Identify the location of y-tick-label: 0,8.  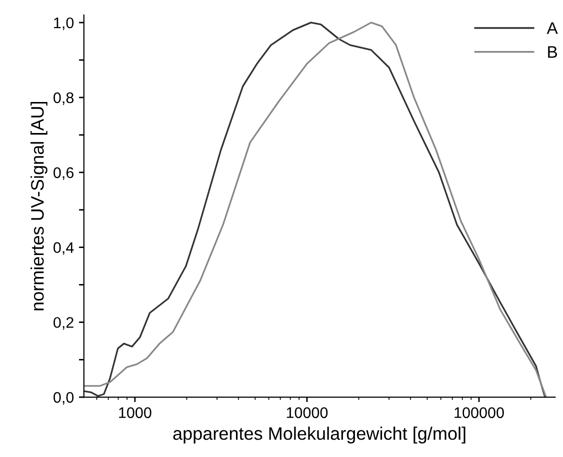
(64, 98).